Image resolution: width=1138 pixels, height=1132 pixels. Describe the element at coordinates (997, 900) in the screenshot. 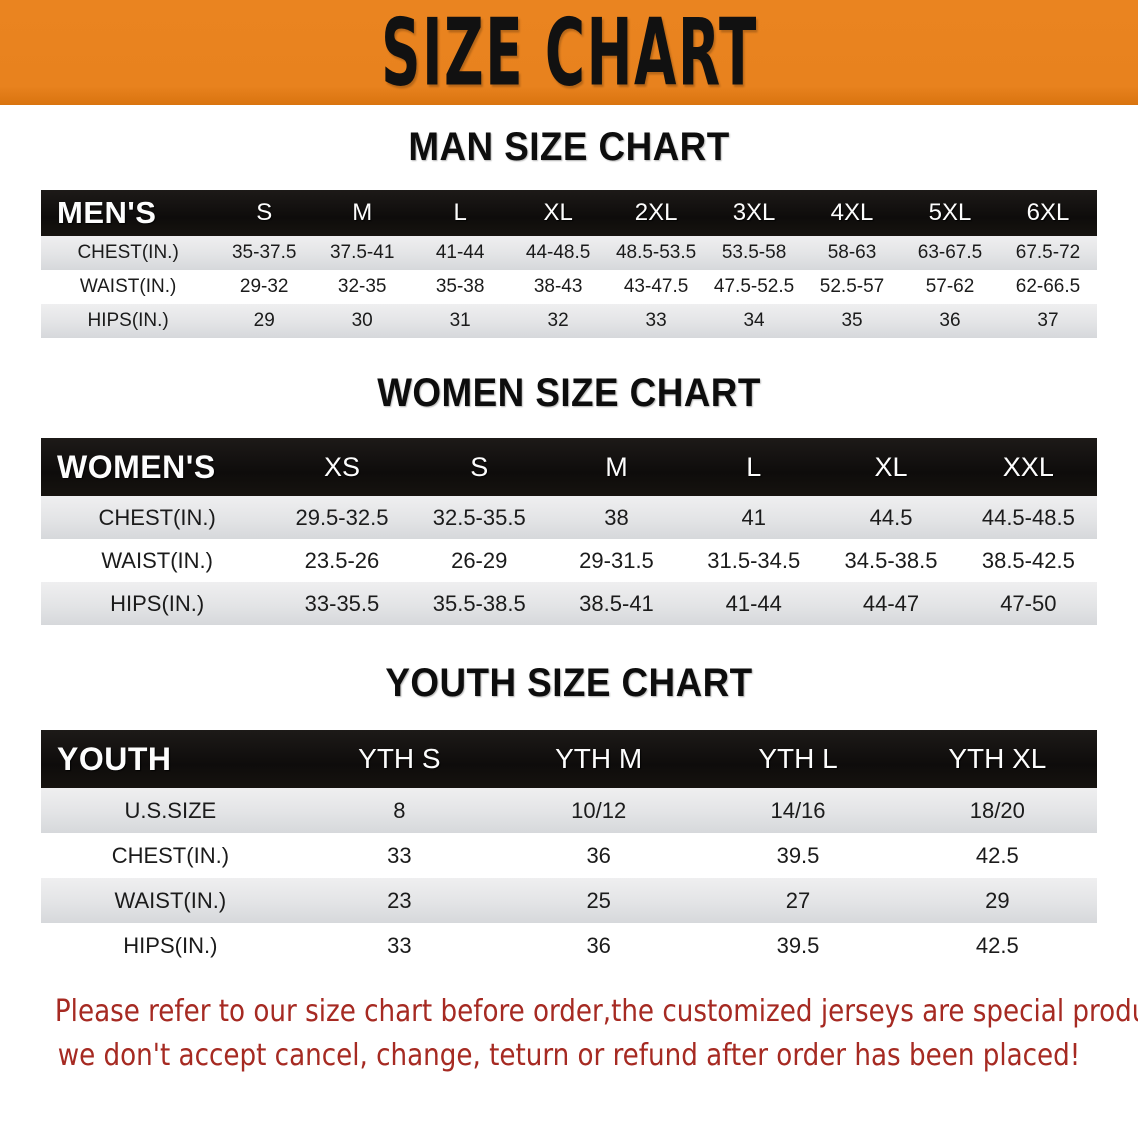

I see `youth-cell: 29` at that location.